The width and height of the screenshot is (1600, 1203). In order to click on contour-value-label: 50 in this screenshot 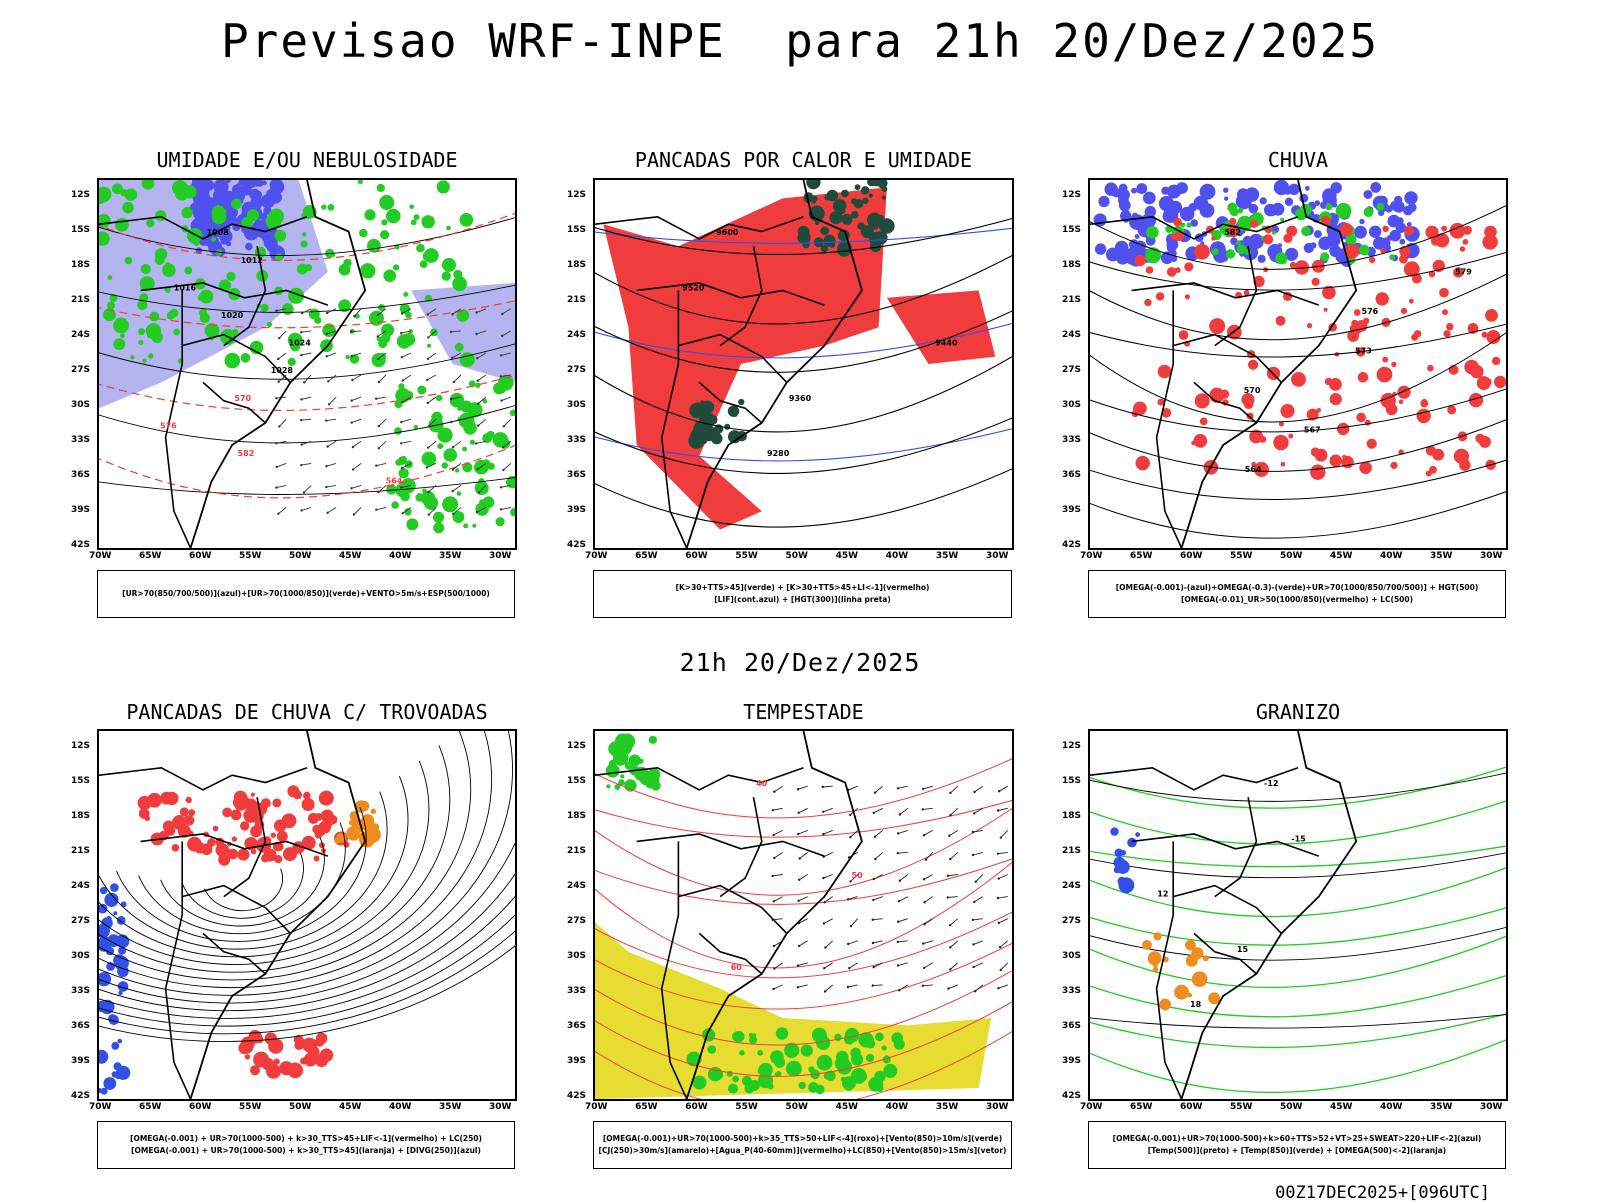, I will do `click(858, 875)`.